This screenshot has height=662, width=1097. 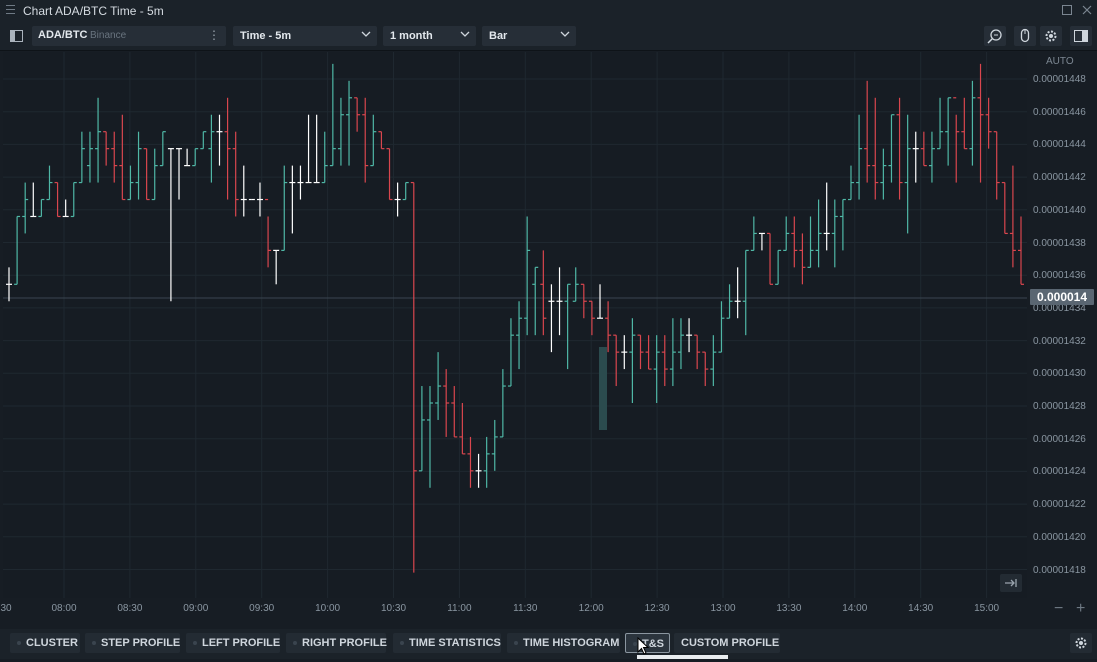 I want to click on symbol-label: ADA/BTC, so click(x=63, y=35).